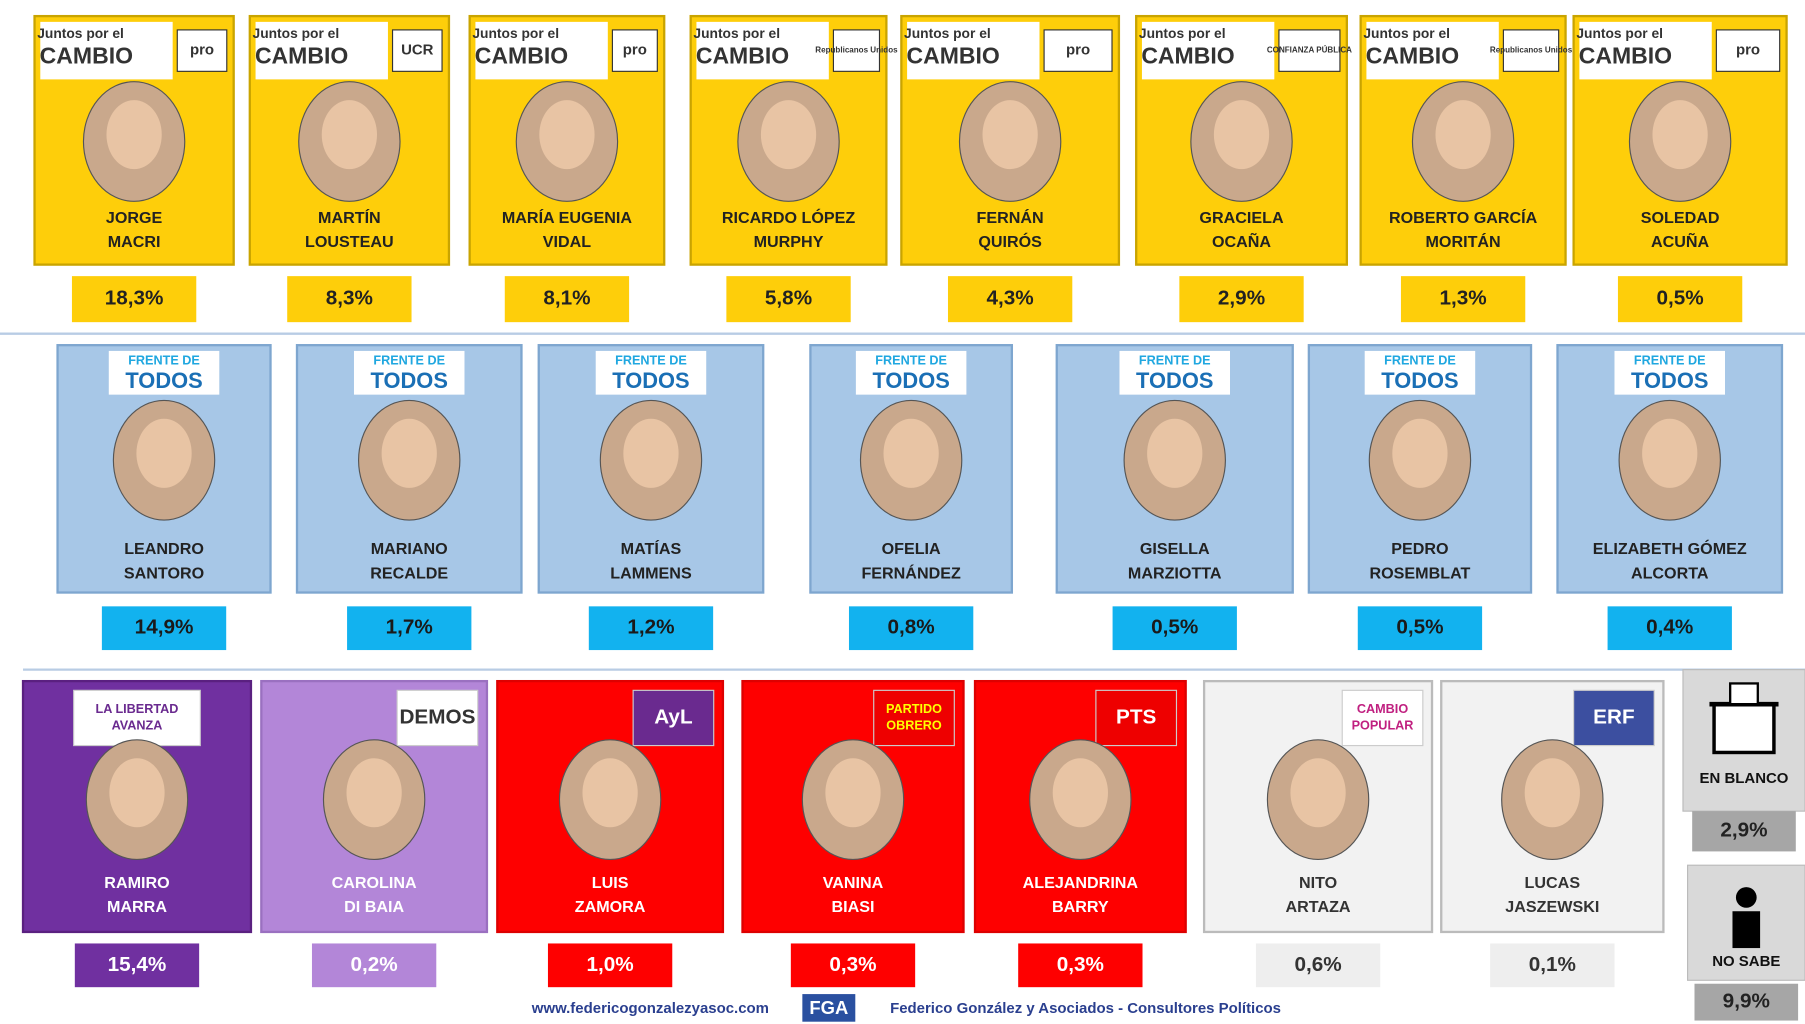 This screenshot has width=1805, height=1024. I want to click on footer-logo, so click(829, 1008).